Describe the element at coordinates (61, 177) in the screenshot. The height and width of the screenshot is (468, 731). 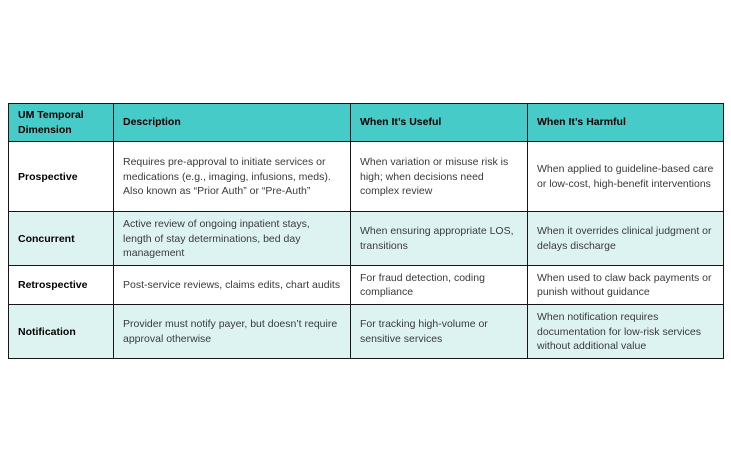
I see `cell-dimension: Prospective` at that location.